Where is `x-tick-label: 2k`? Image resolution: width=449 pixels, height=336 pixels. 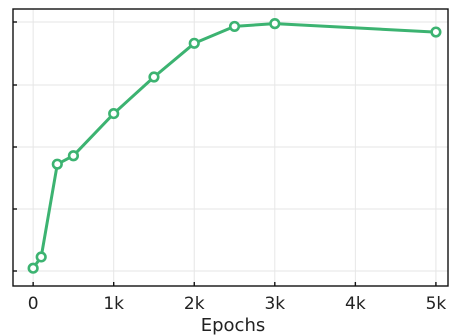 x-tick-label: 2k is located at coordinates (194, 304).